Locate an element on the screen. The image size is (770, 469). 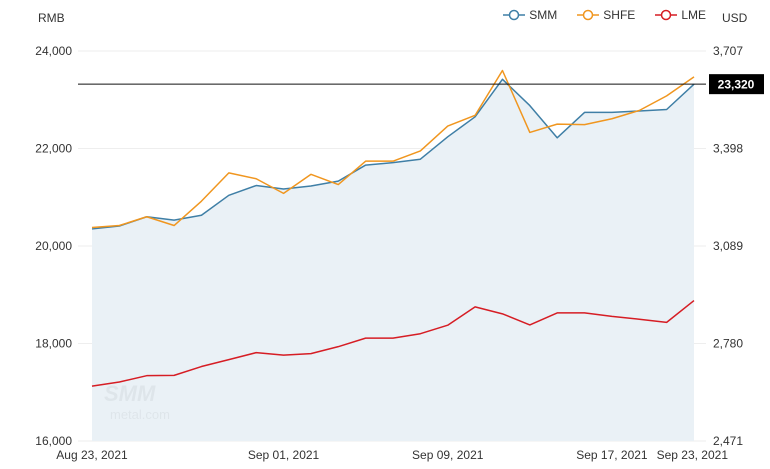
right-axis-tick-label: 3,707 is located at coordinates (728, 51).